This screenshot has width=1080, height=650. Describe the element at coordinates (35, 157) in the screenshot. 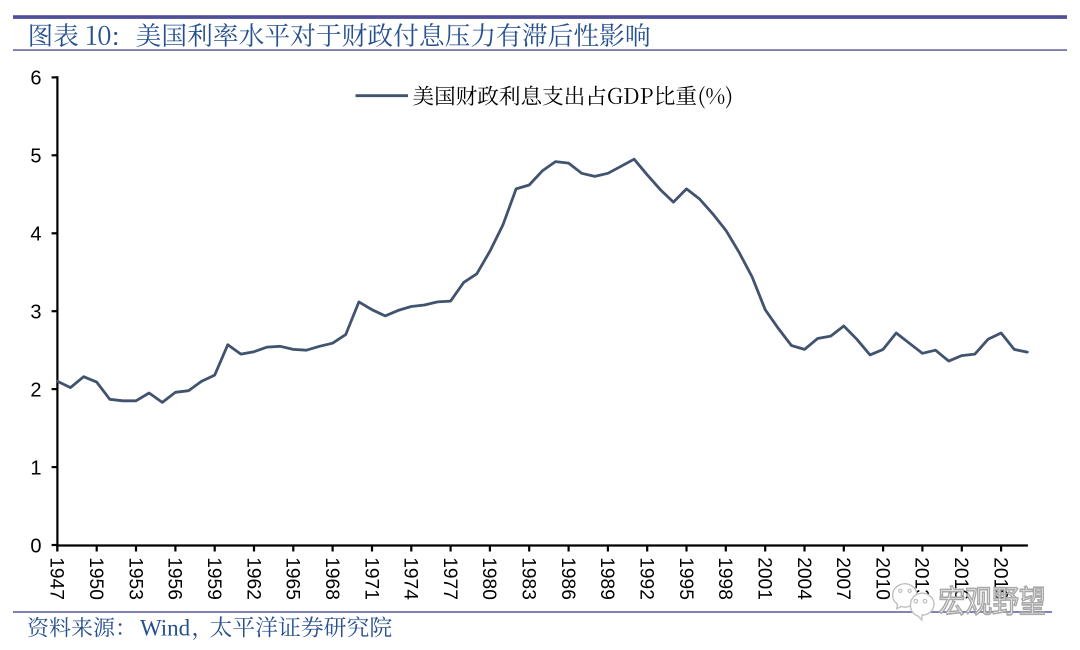

I see `svg-text: 5` at that location.